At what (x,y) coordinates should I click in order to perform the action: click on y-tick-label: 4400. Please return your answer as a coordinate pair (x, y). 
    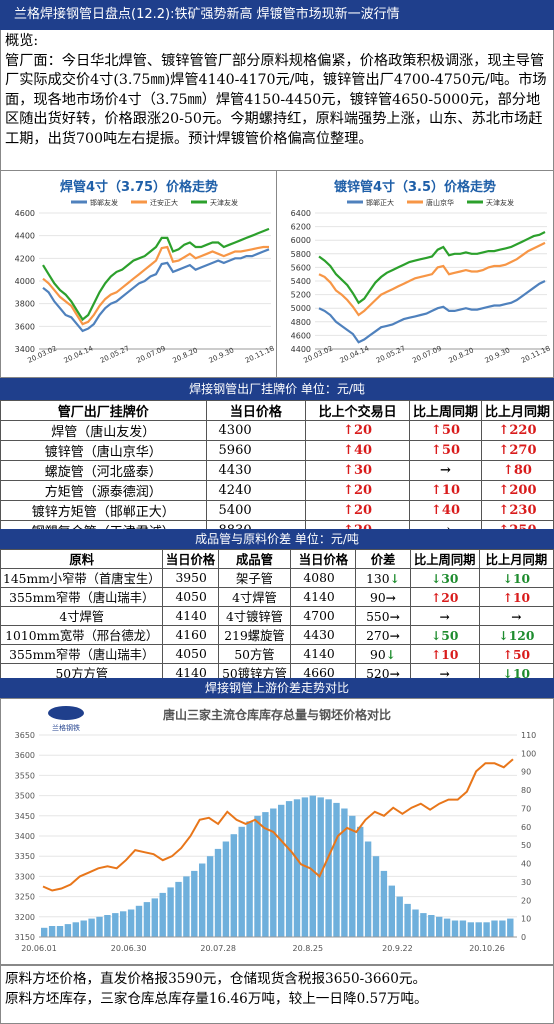
    Looking at the image, I should click on (25, 236).